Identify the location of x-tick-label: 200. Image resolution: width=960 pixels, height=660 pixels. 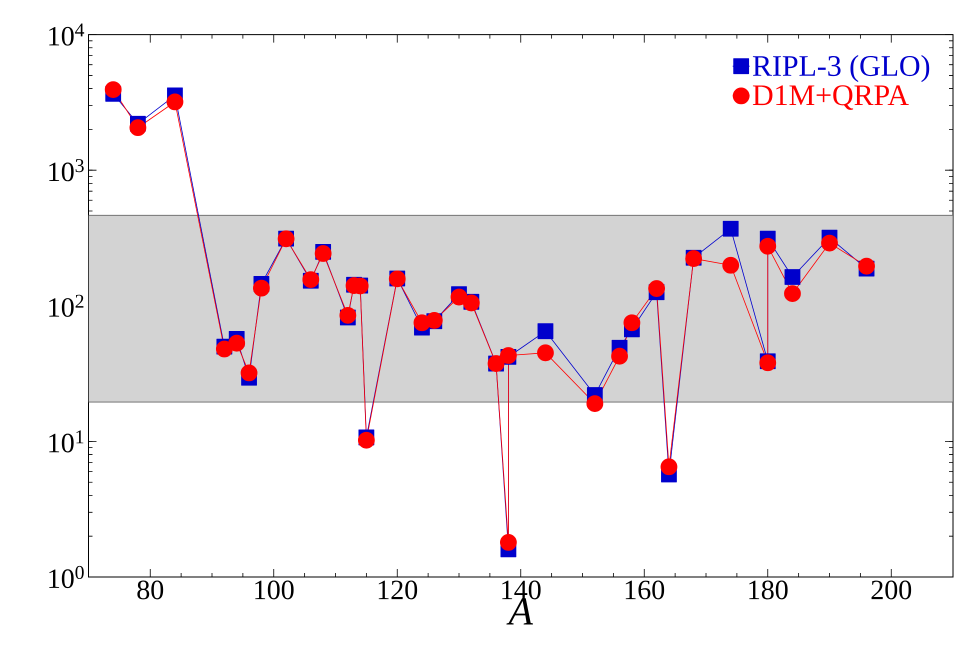
(892, 590).